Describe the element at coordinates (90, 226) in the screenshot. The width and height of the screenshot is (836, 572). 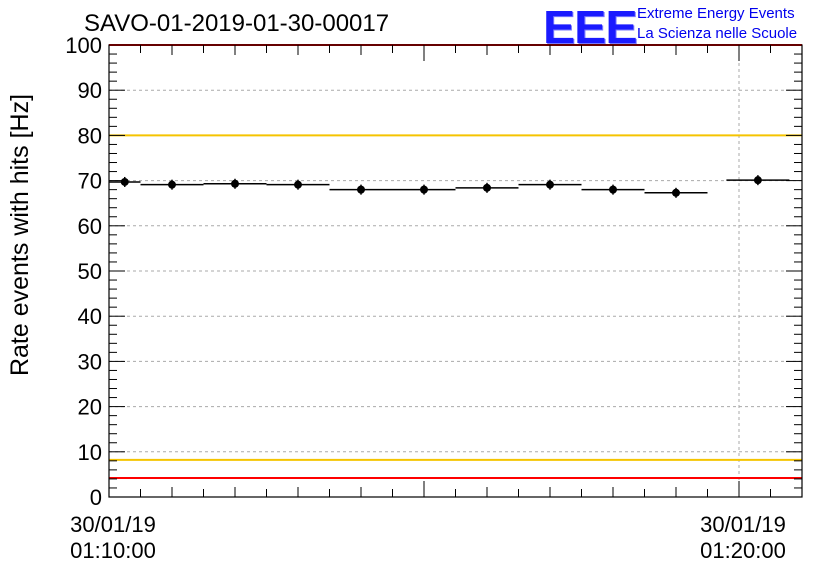
I see `y-tick-label: 60` at that location.